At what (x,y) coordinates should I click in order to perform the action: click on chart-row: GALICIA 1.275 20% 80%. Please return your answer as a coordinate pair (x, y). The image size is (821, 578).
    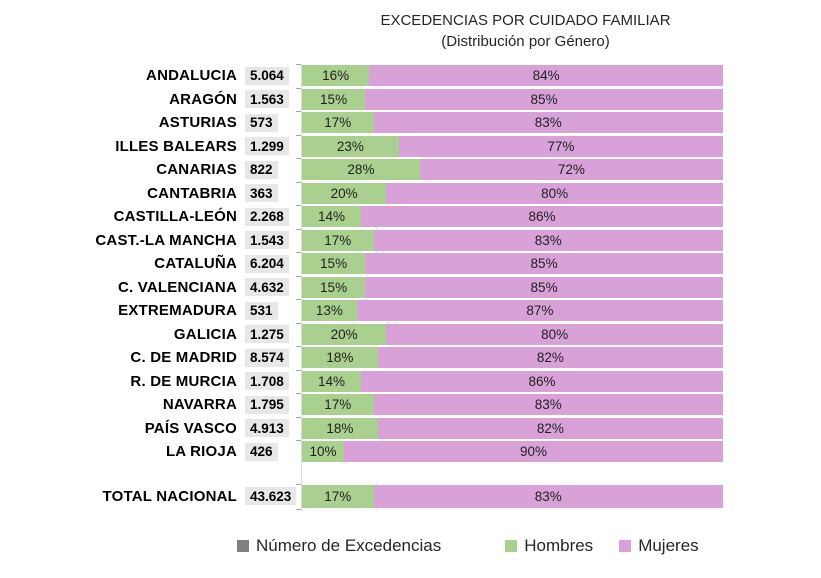
    Looking at the image, I should click on (410, 334).